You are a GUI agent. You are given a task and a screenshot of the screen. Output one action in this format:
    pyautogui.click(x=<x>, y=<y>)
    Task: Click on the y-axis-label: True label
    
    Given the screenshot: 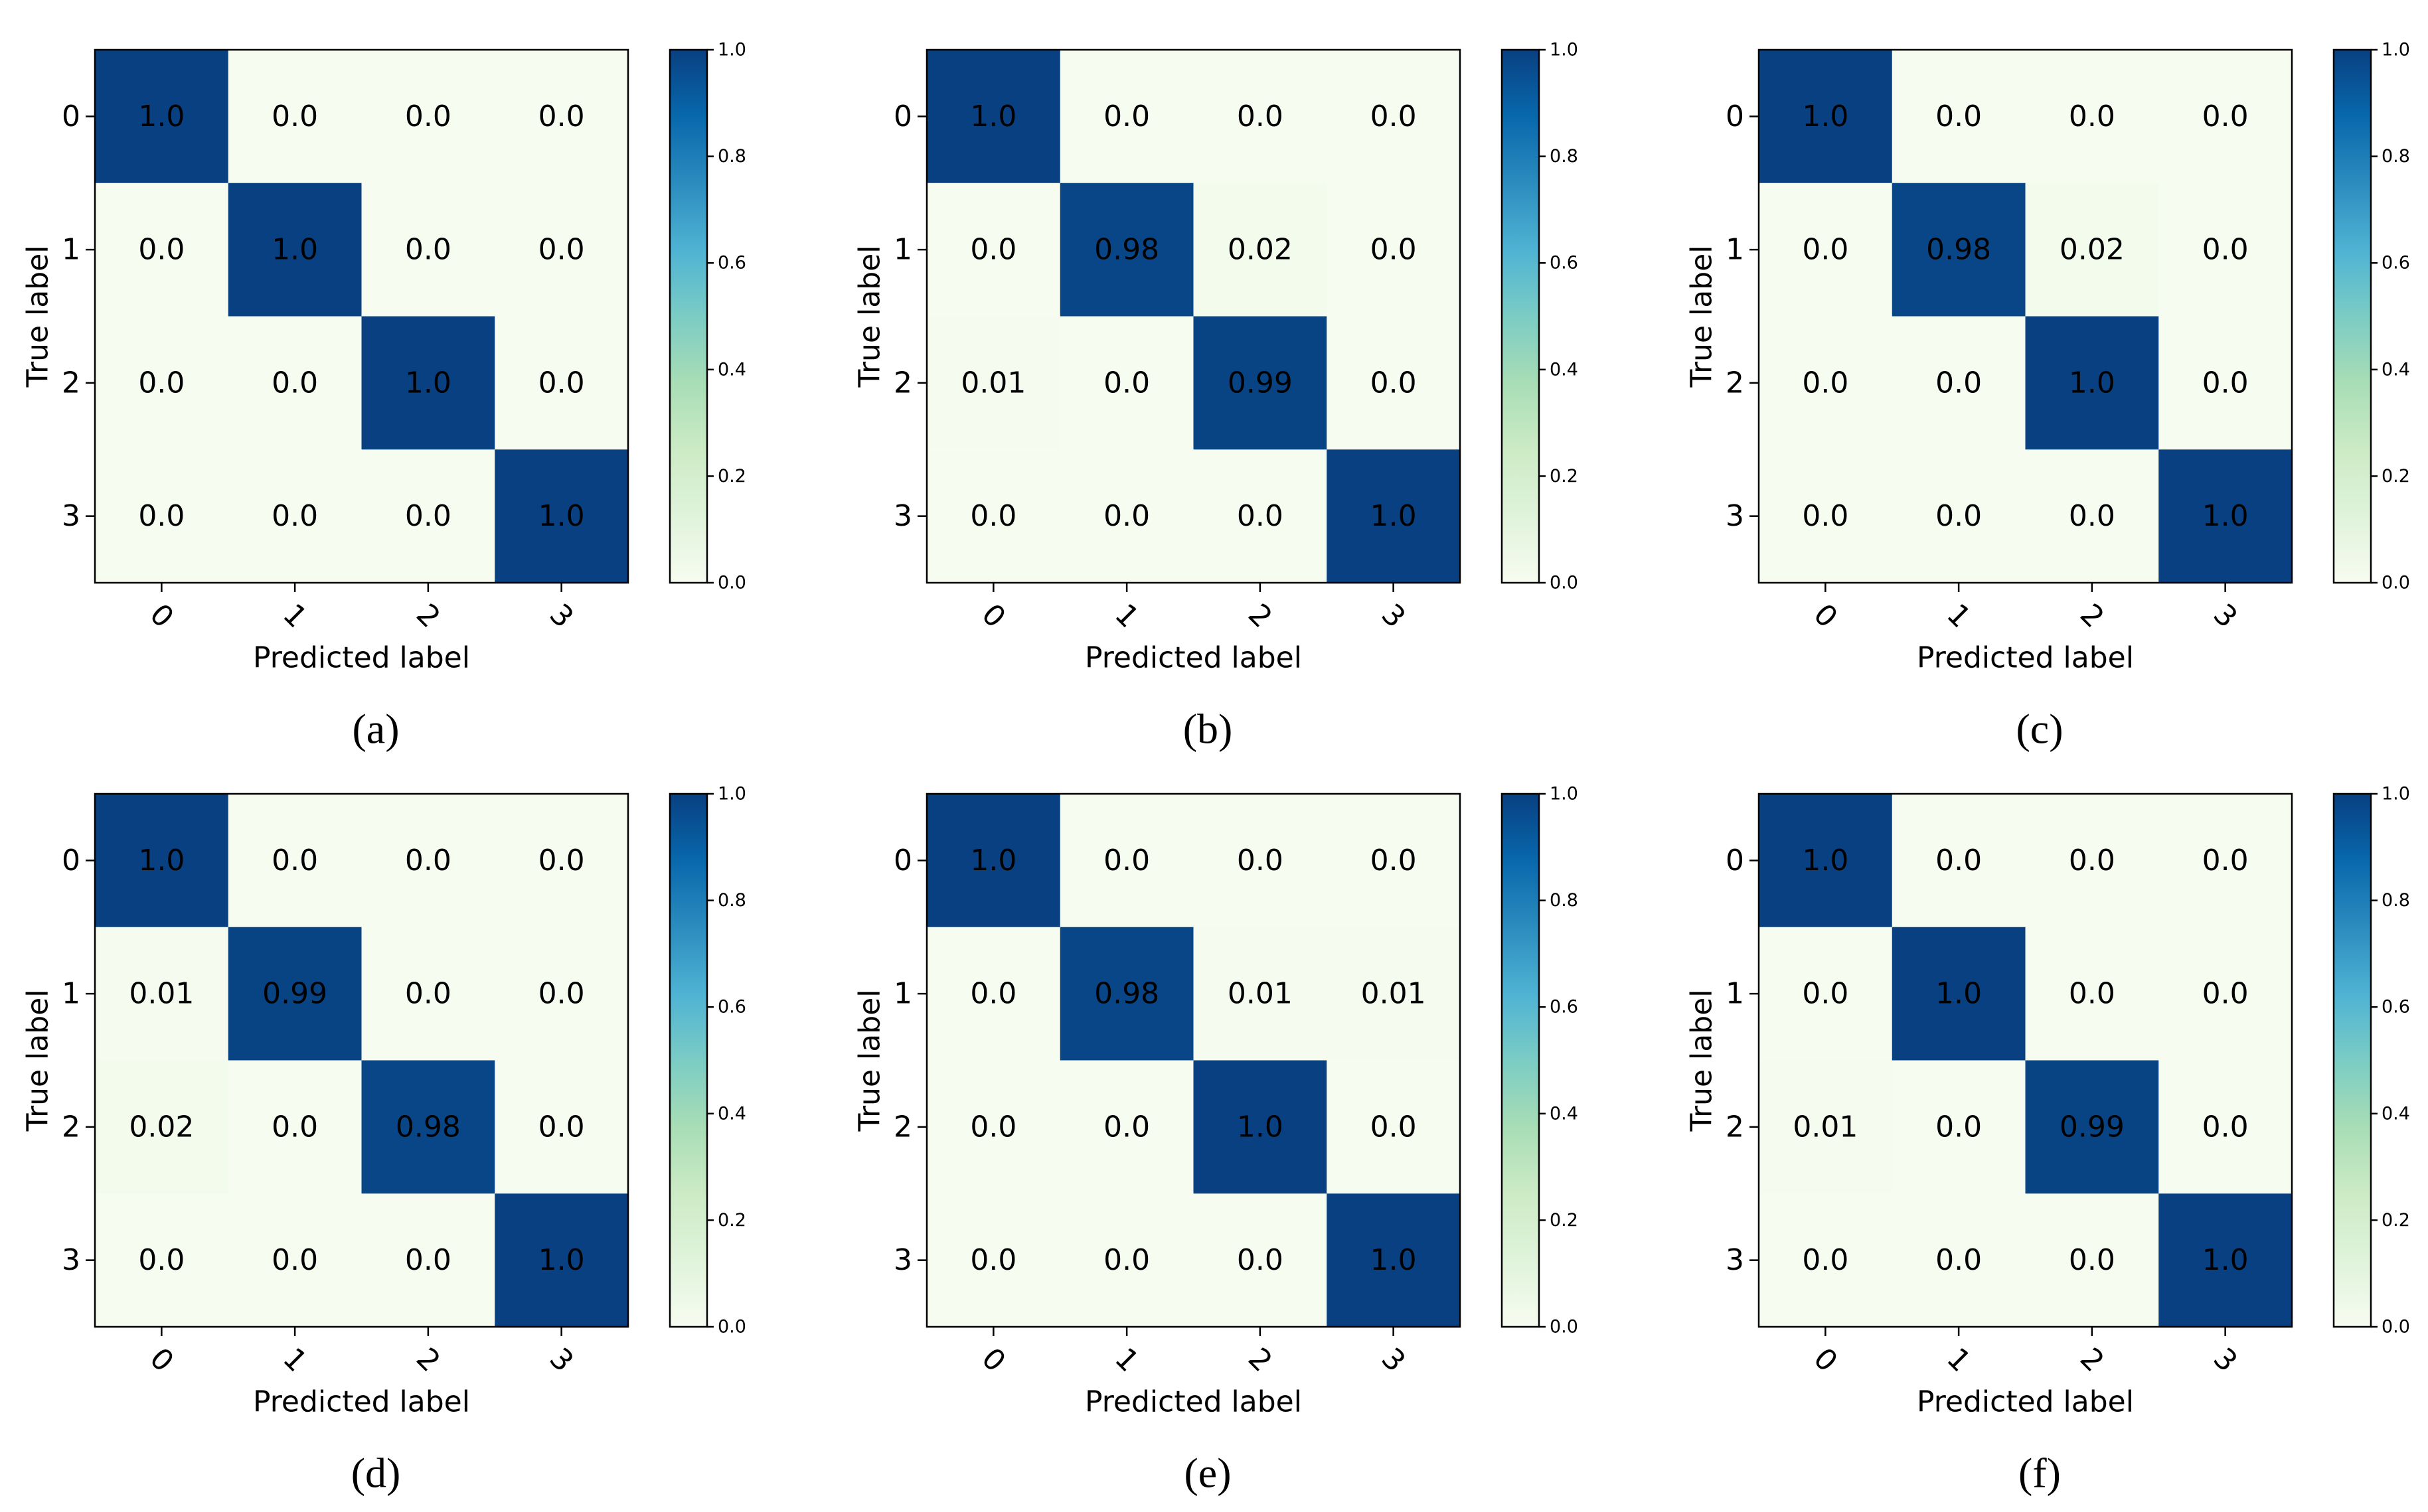 What is the action you would take?
    pyautogui.click(x=38, y=1061)
    